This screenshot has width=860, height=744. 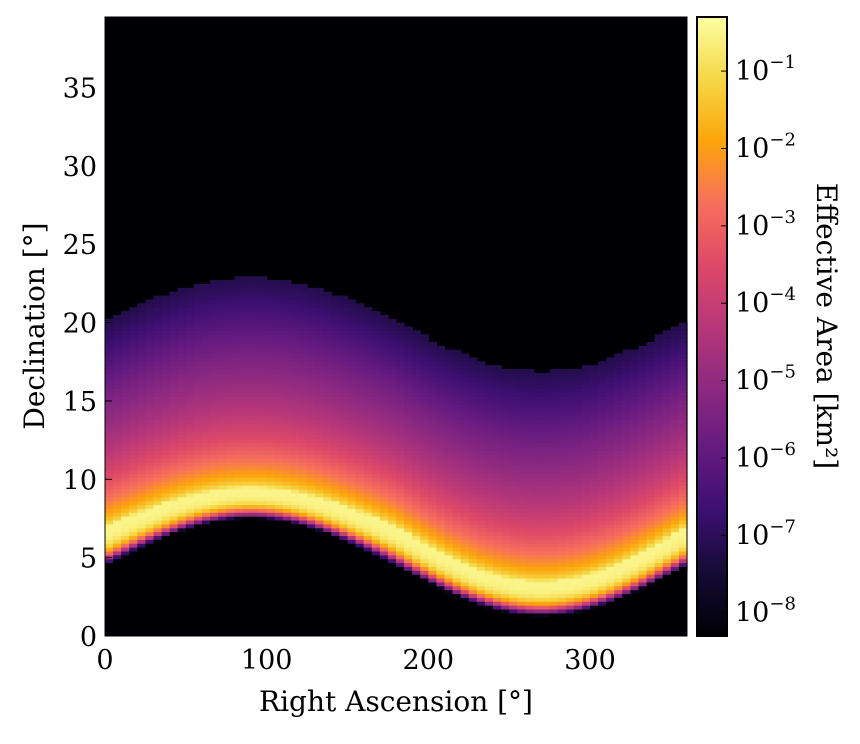 What do you see at coordinates (765, 146) in the screenshot?
I see `colorbar-tick-label: 10−2` at bounding box center [765, 146].